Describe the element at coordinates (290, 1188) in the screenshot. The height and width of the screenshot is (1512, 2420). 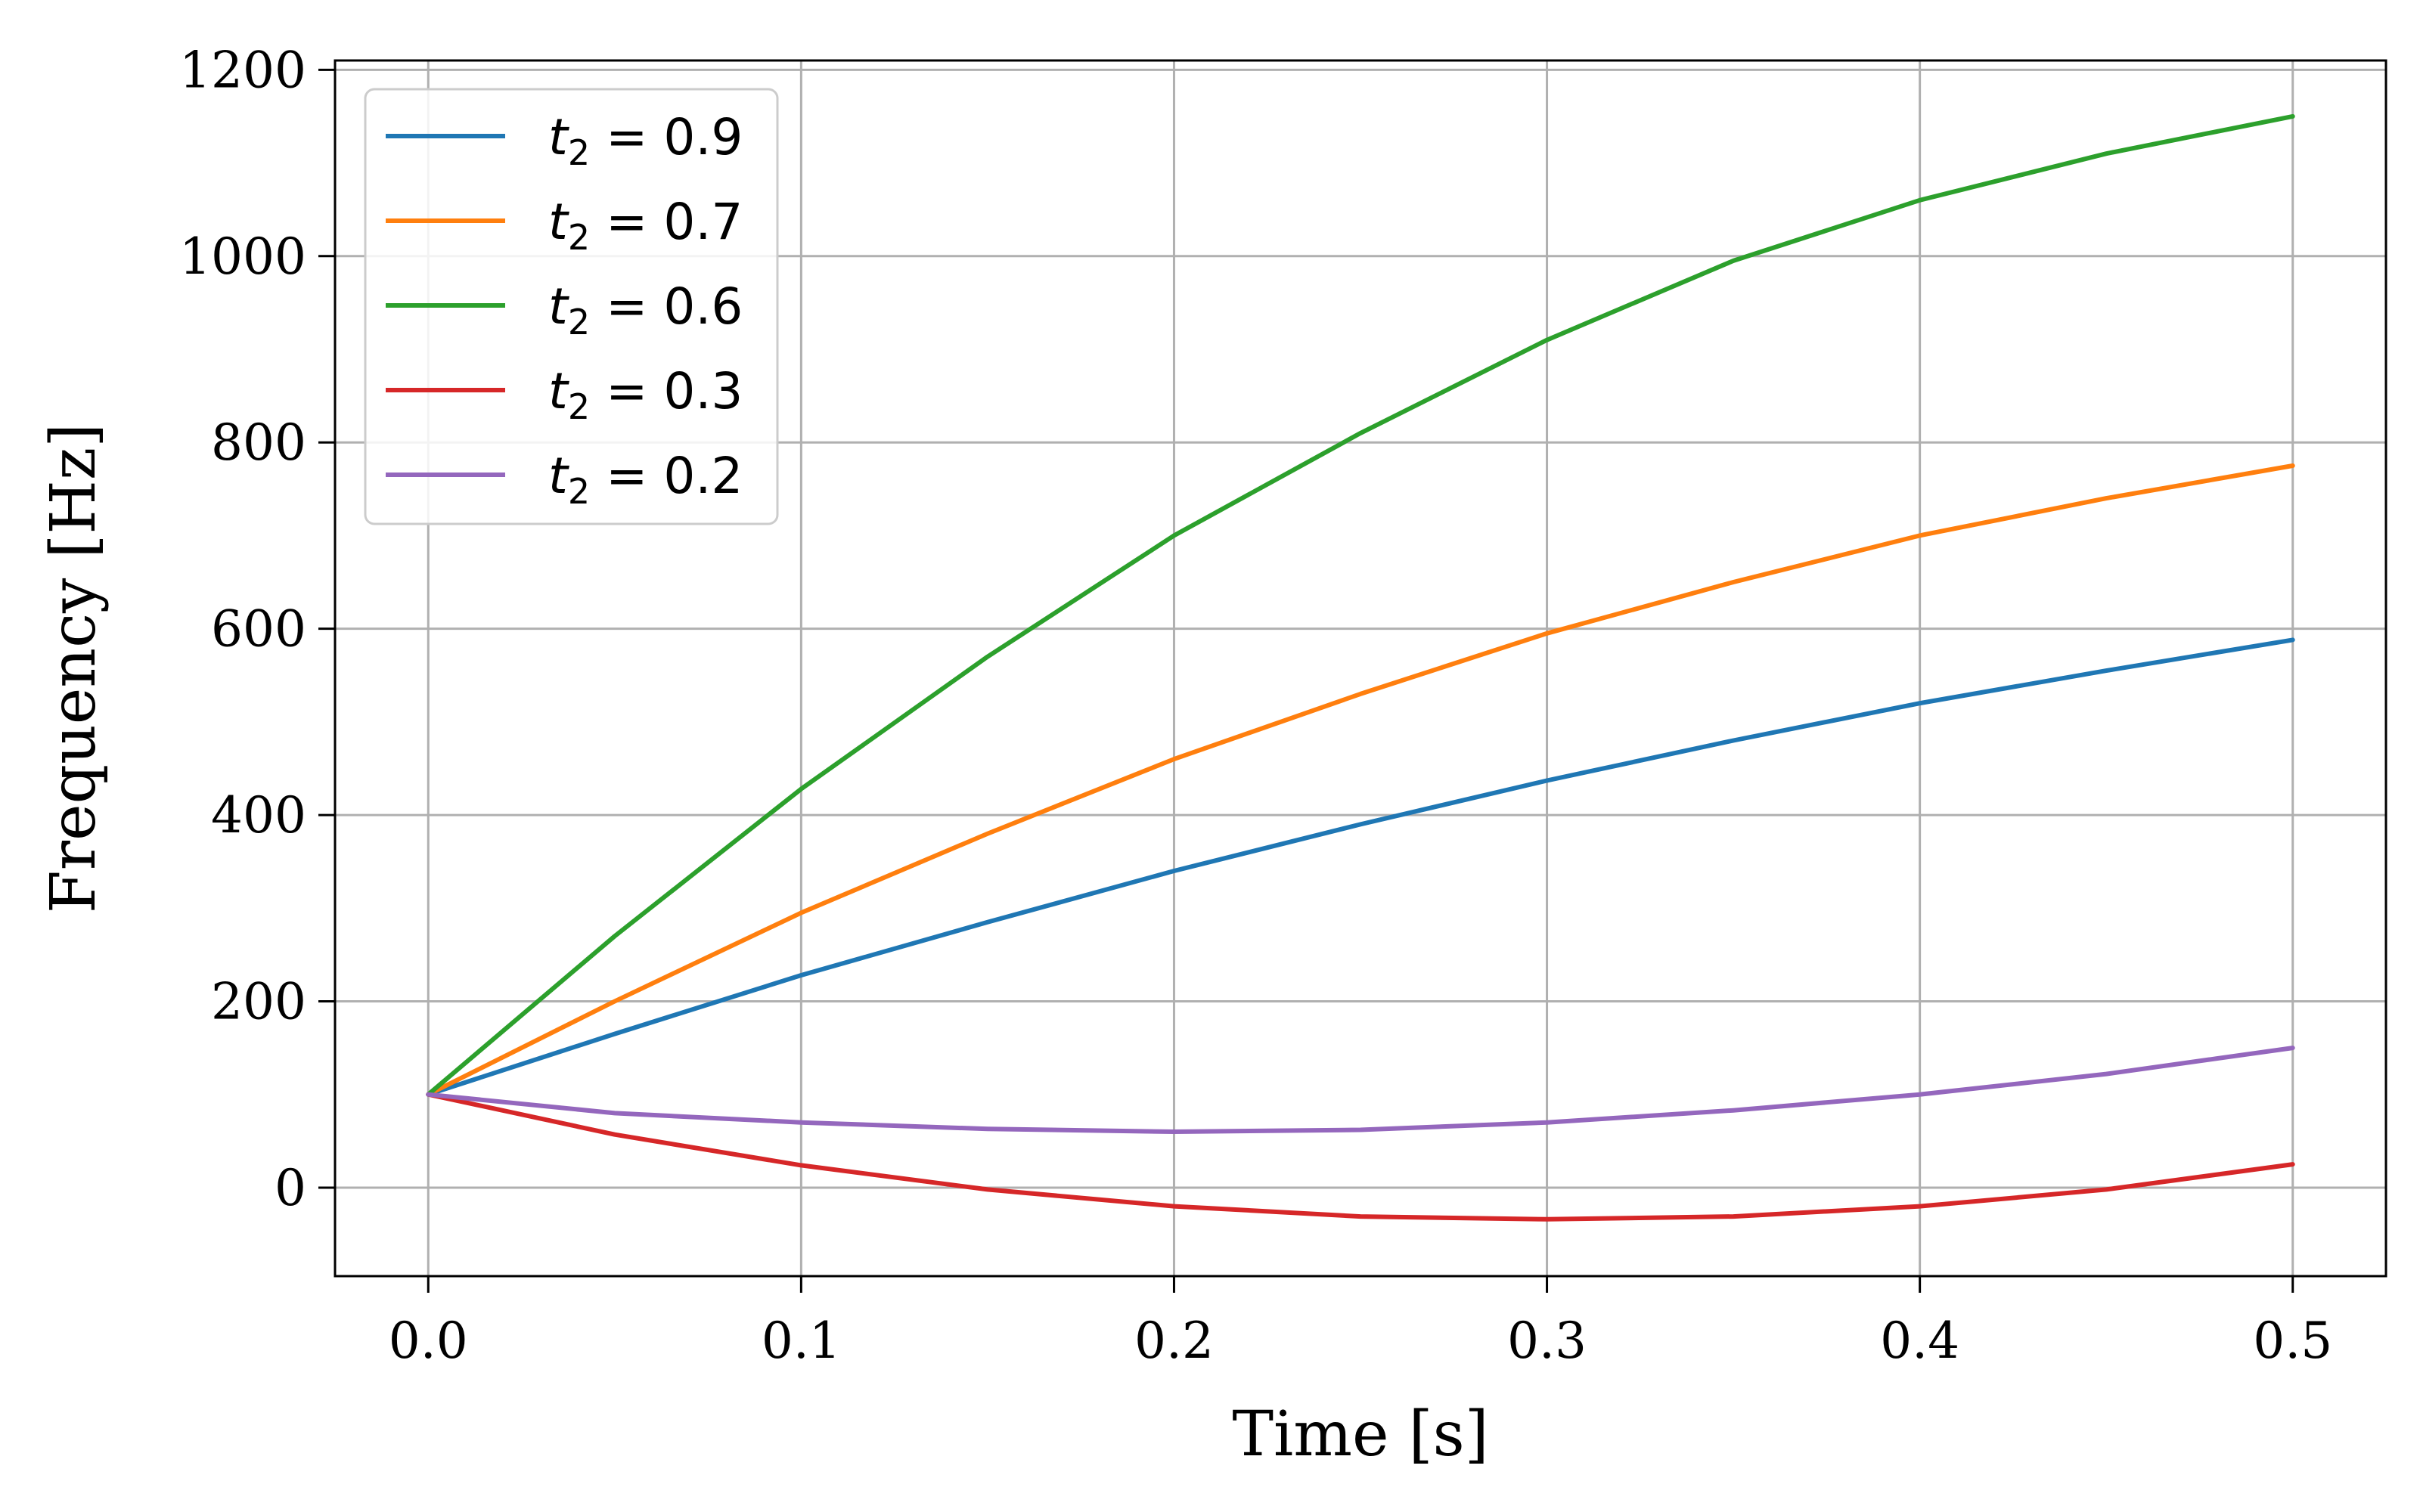
I see `y-tick-label: 0` at that location.